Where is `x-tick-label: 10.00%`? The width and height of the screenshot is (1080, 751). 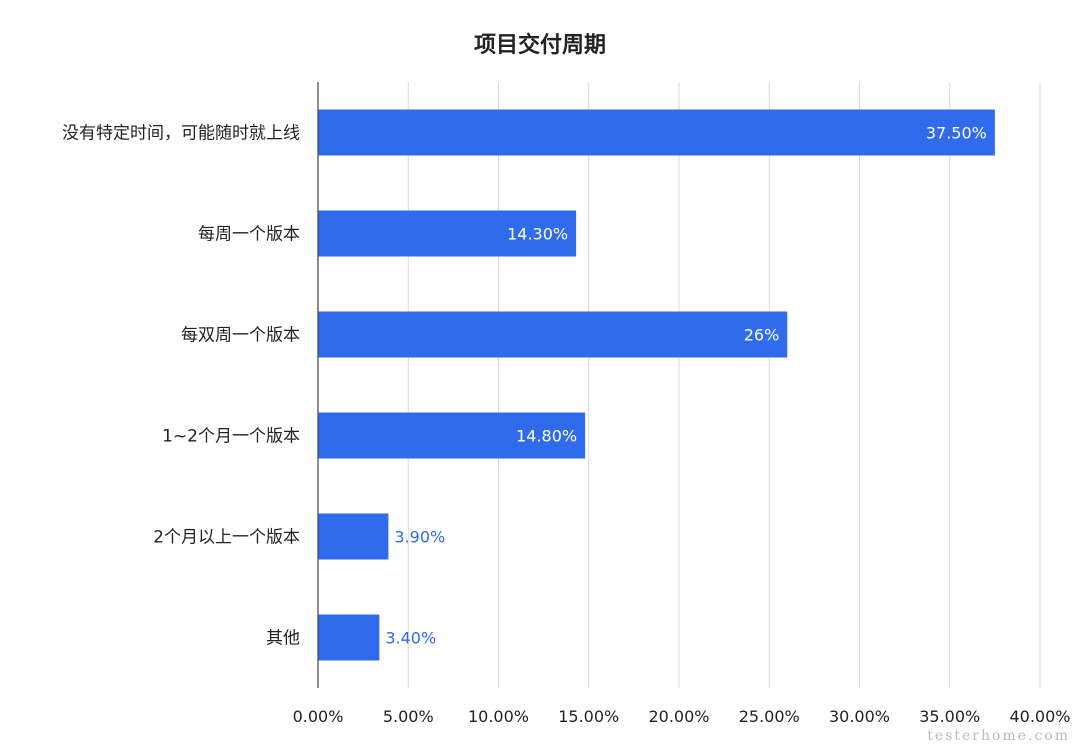
x-tick-label: 10.00% is located at coordinates (498, 716).